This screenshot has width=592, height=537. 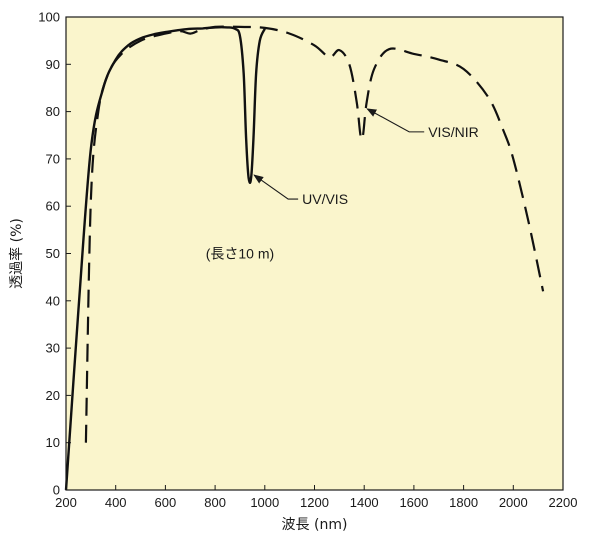 I want to click on x-tick-label: 1200, so click(x=314, y=502).